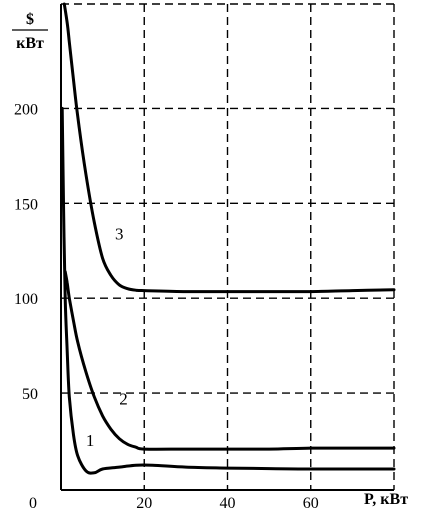  Describe the element at coordinates (123, 398) in the screenshot. I see `curve-label-2: 2` at that location.